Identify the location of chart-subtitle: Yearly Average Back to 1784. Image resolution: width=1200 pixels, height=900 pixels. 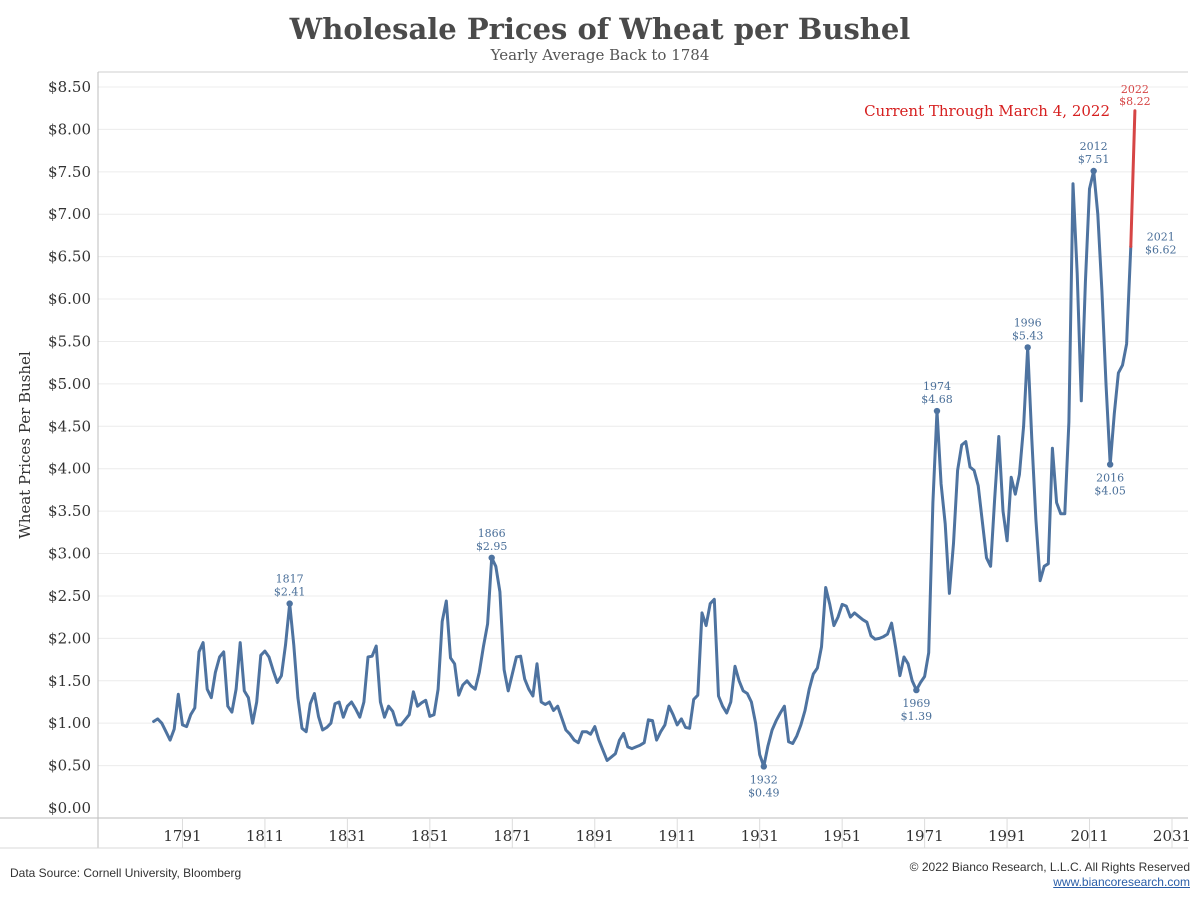
(600, 55).